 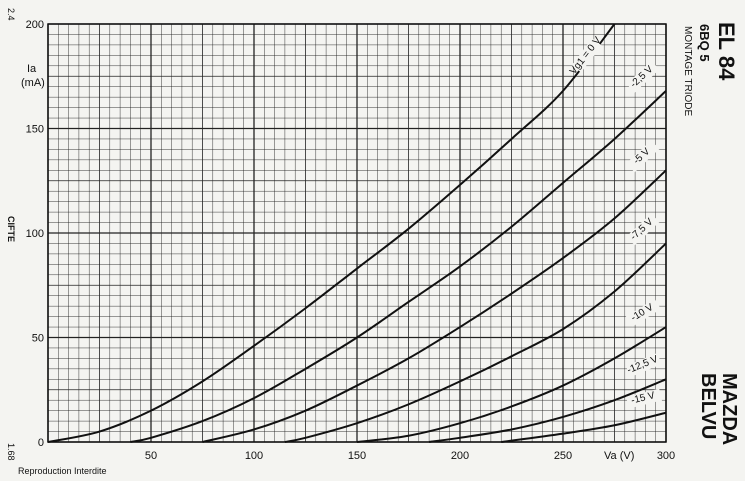 What do you see at coordinates (11, 452) in the screenshot?
I see `left-code-bottom: 1.68` at bounding box center [11, 452].